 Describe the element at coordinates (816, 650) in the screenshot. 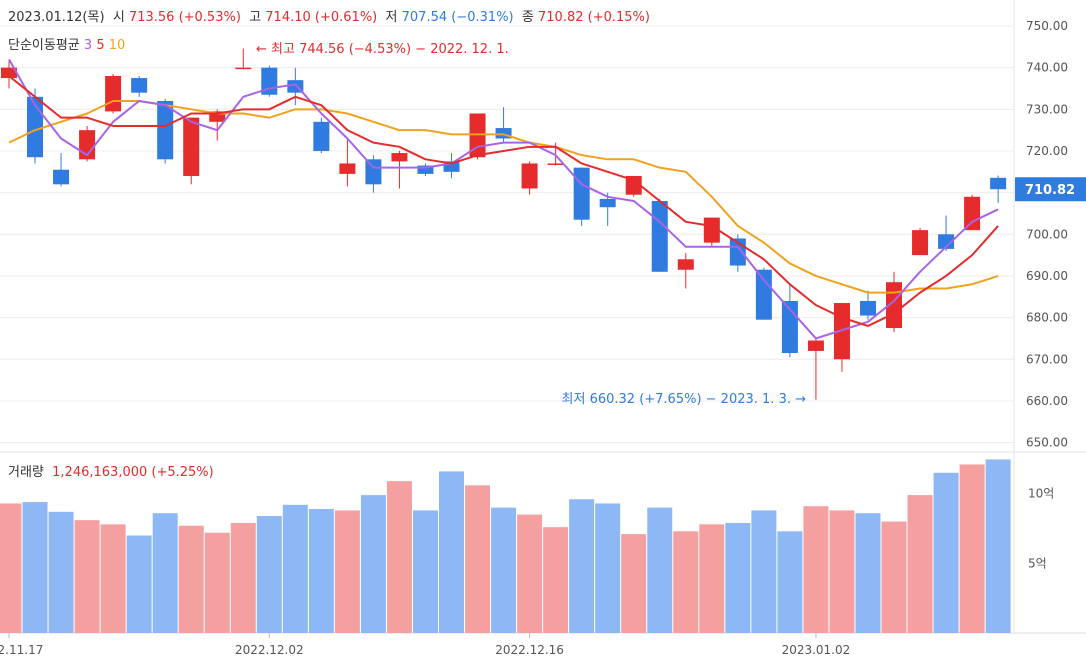

I see `date-tick-label: 2023.01.02` at that location.